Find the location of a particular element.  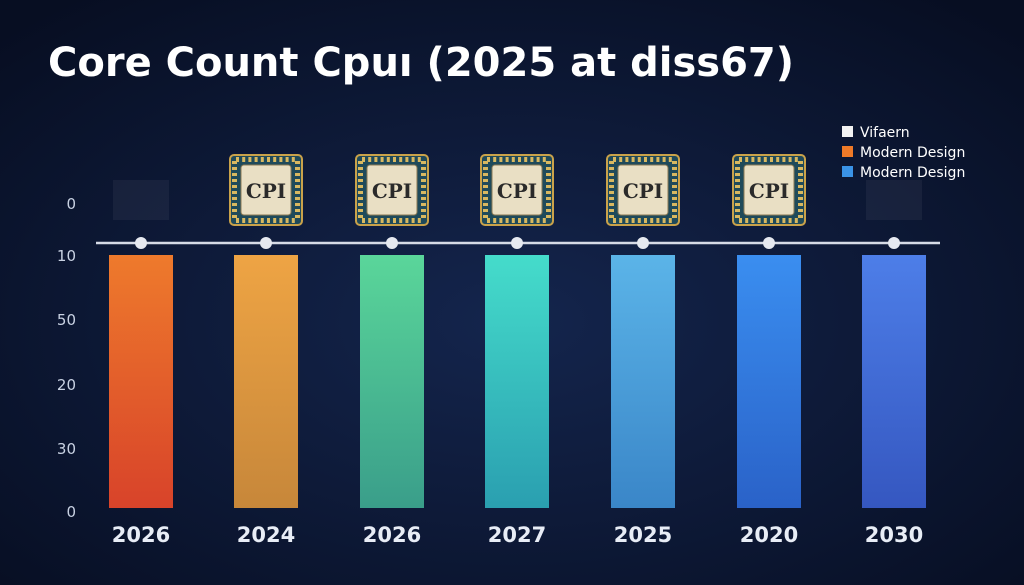

y-tick-label: 0 is located at coordinates (71, 204).